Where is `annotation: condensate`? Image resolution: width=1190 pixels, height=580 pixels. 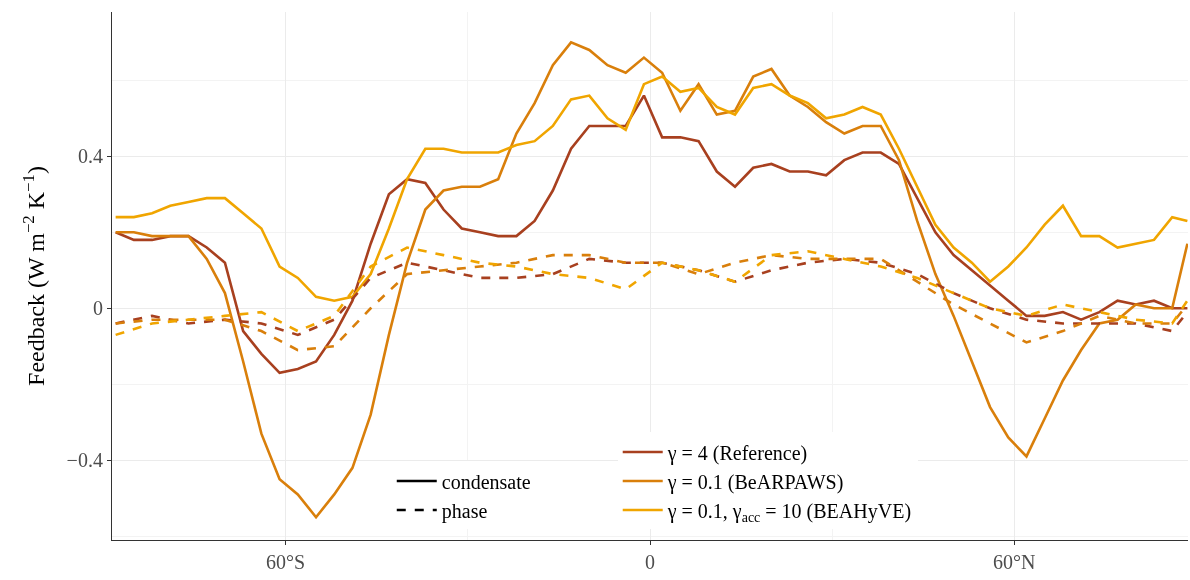 annotation: condensate is located at coordinates (486, 481).